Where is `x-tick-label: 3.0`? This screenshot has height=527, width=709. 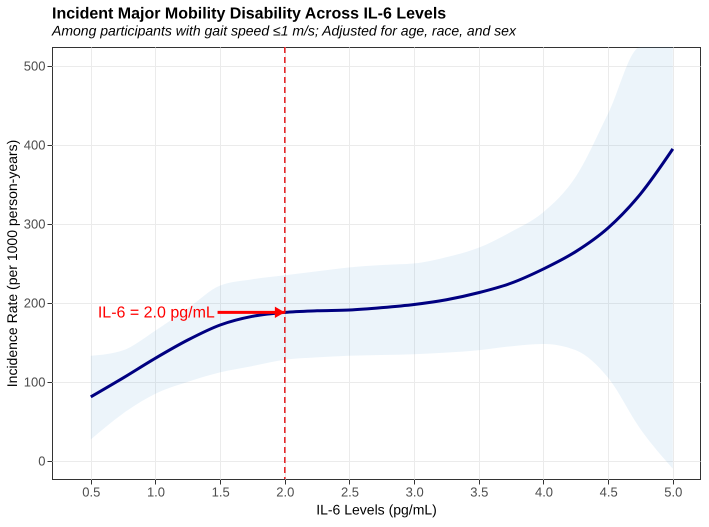 x-tick-label: 3.0 is located at coordinates (415, 492).